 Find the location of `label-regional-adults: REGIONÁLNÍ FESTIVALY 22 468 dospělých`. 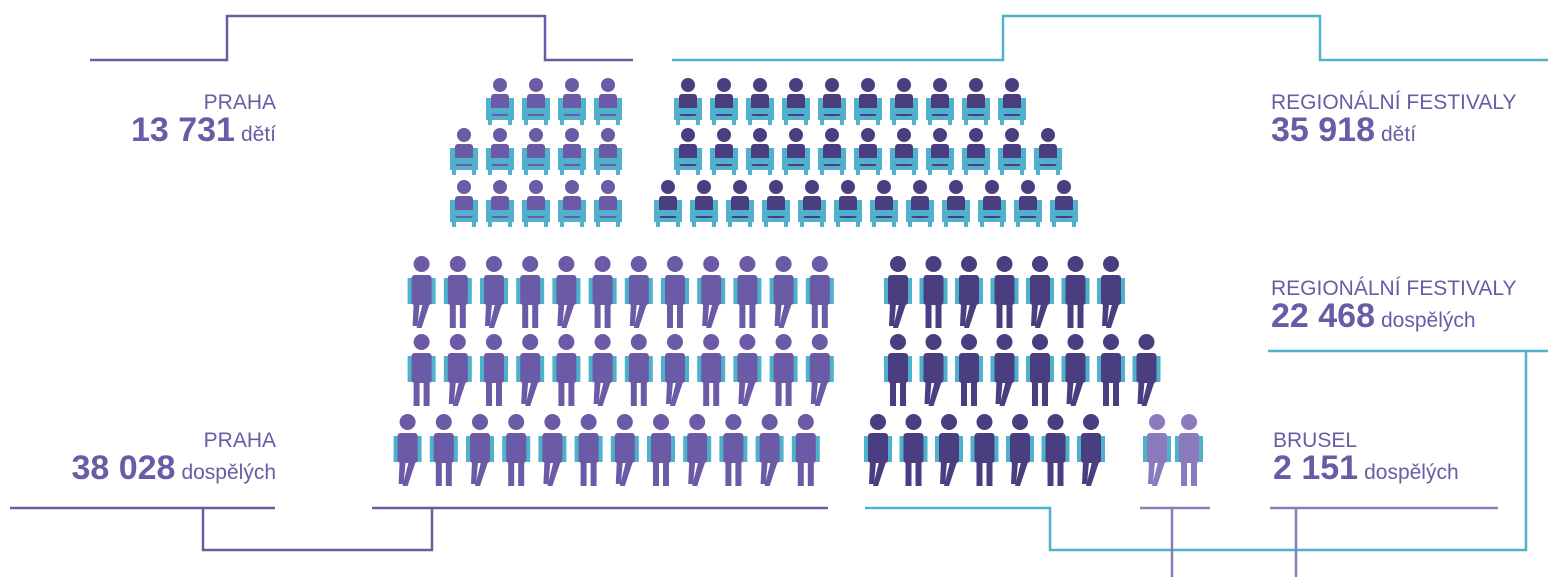

label-regional-adults: REGIONÁLNÍ FESTIVALY 22 468 dospělých is located at coordinates (1393, 305).